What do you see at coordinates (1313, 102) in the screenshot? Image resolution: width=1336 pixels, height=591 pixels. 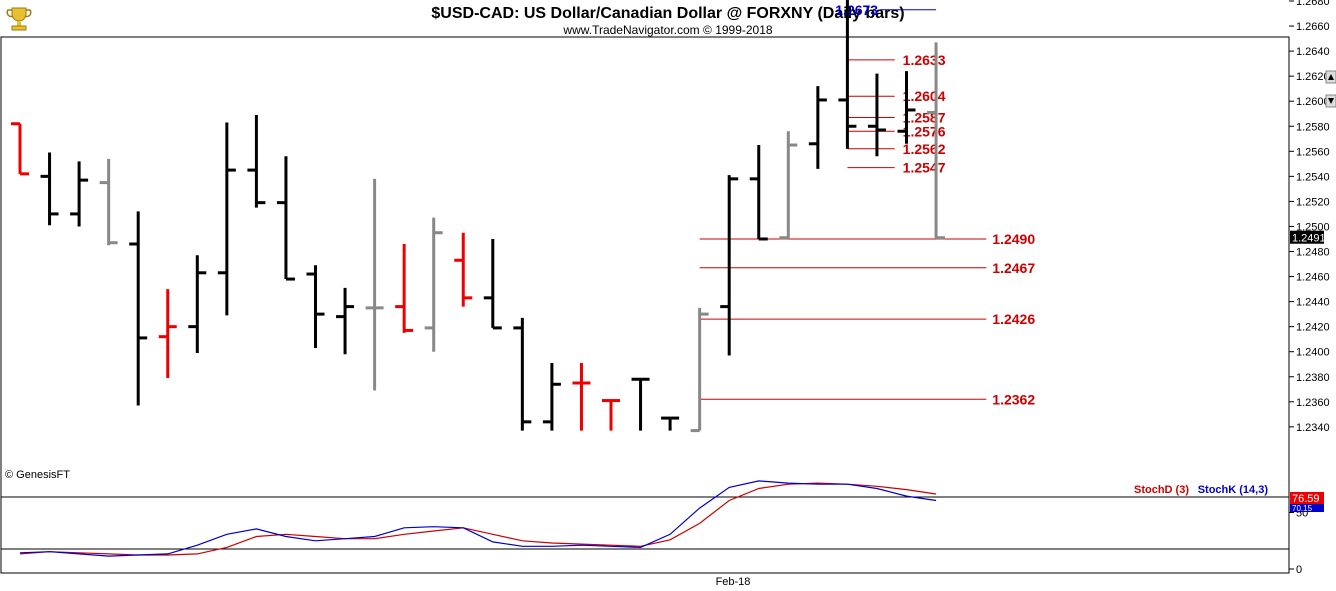 I see `price-tick-label: 1.2600` at bounding box center [1313, 102].